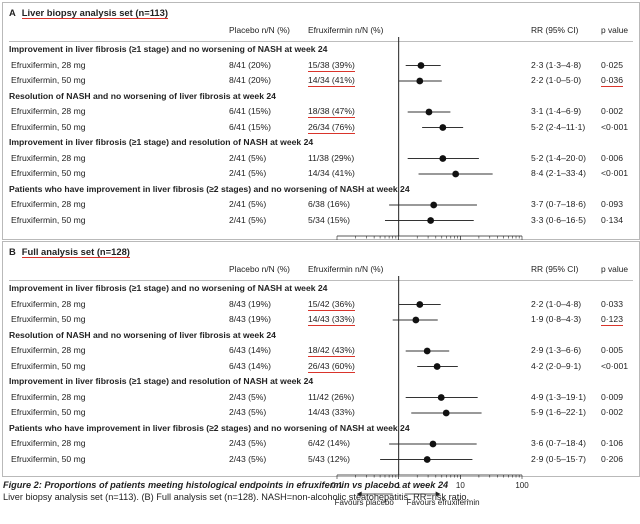 This screenshot has height=524, width=640. What do you see at coordinates (556, 111) in the screenshot?
I see `rr-value: 3·1 (1·4–6·9)` at bounding box center [556, 111].